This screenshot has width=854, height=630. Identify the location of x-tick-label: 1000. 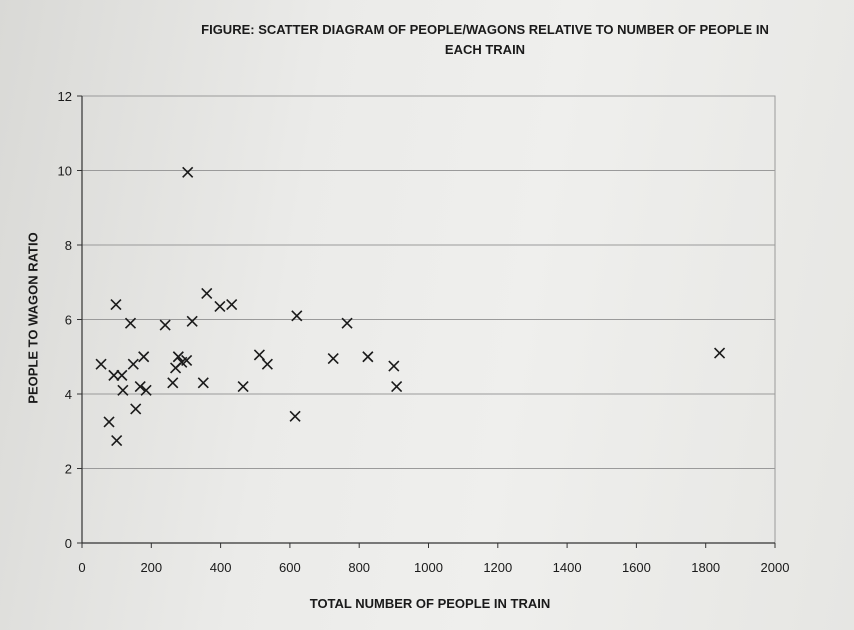
(428, 567).